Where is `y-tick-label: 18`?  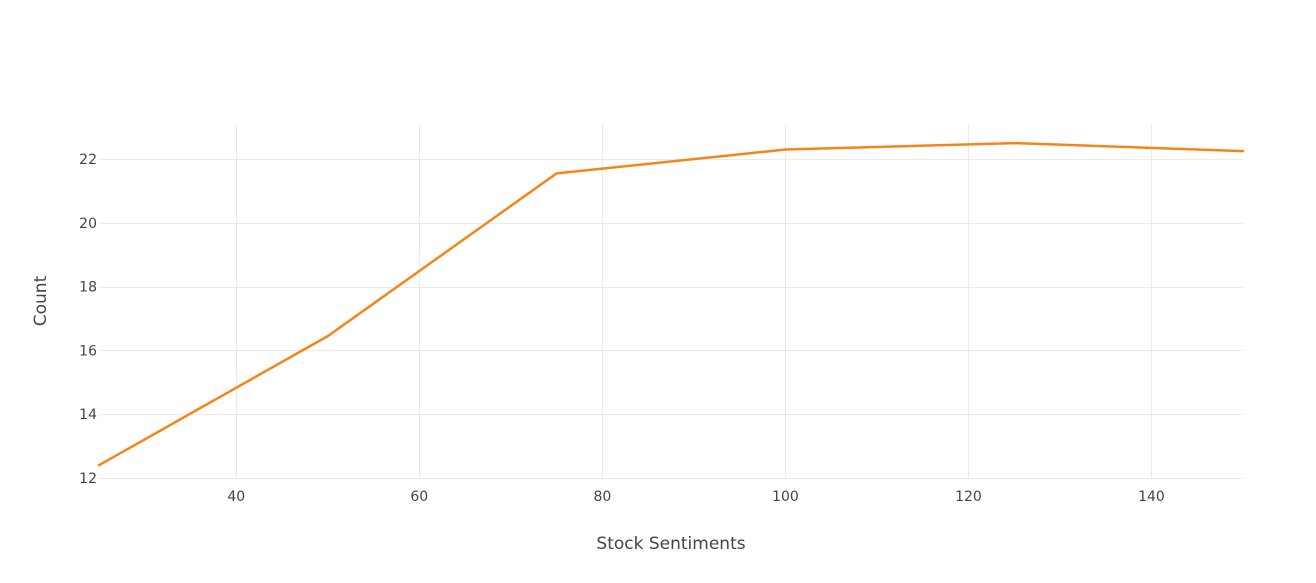 y-tick-label: 18 is located at coordinates (88, 288).